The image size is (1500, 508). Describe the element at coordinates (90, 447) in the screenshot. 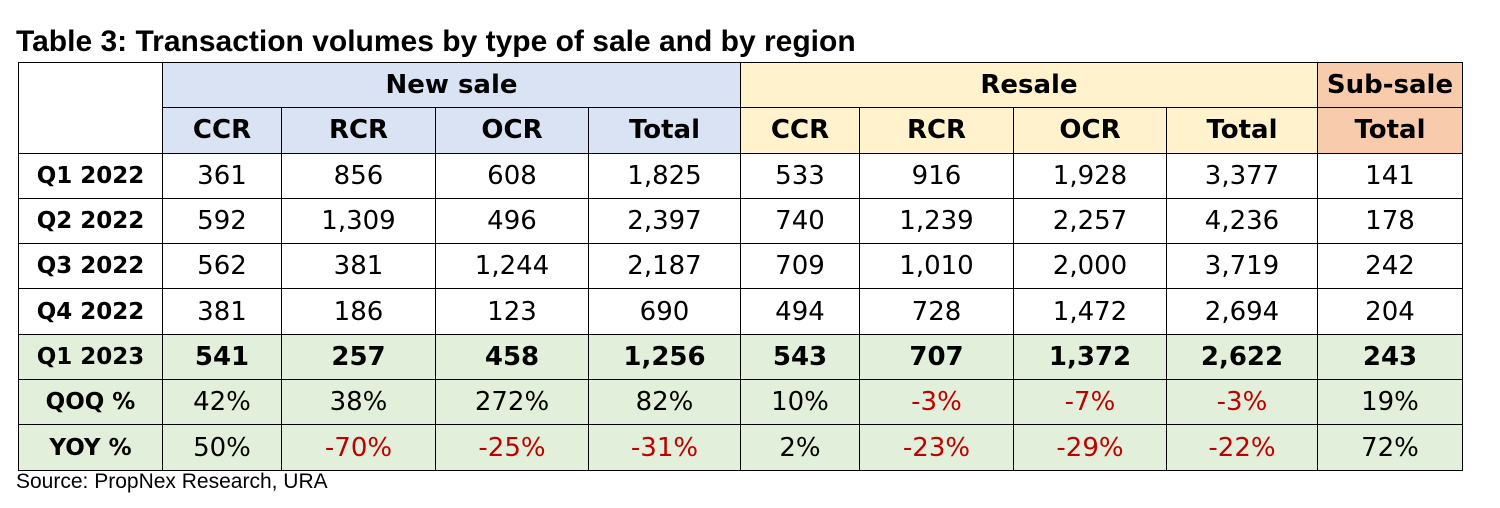

I see `row-label: YOY %` at that location.